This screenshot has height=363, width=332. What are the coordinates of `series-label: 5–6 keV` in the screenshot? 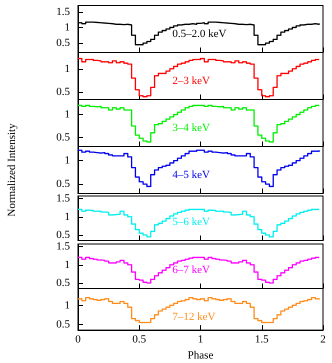 It's located at (191, 222).